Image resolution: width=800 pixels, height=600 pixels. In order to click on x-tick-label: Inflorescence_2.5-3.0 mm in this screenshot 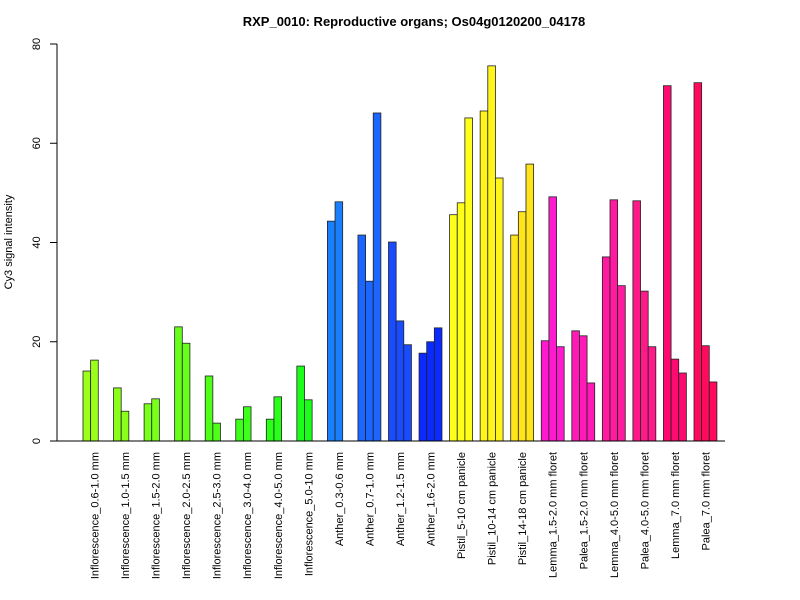, I will do `click(218, 515)`.